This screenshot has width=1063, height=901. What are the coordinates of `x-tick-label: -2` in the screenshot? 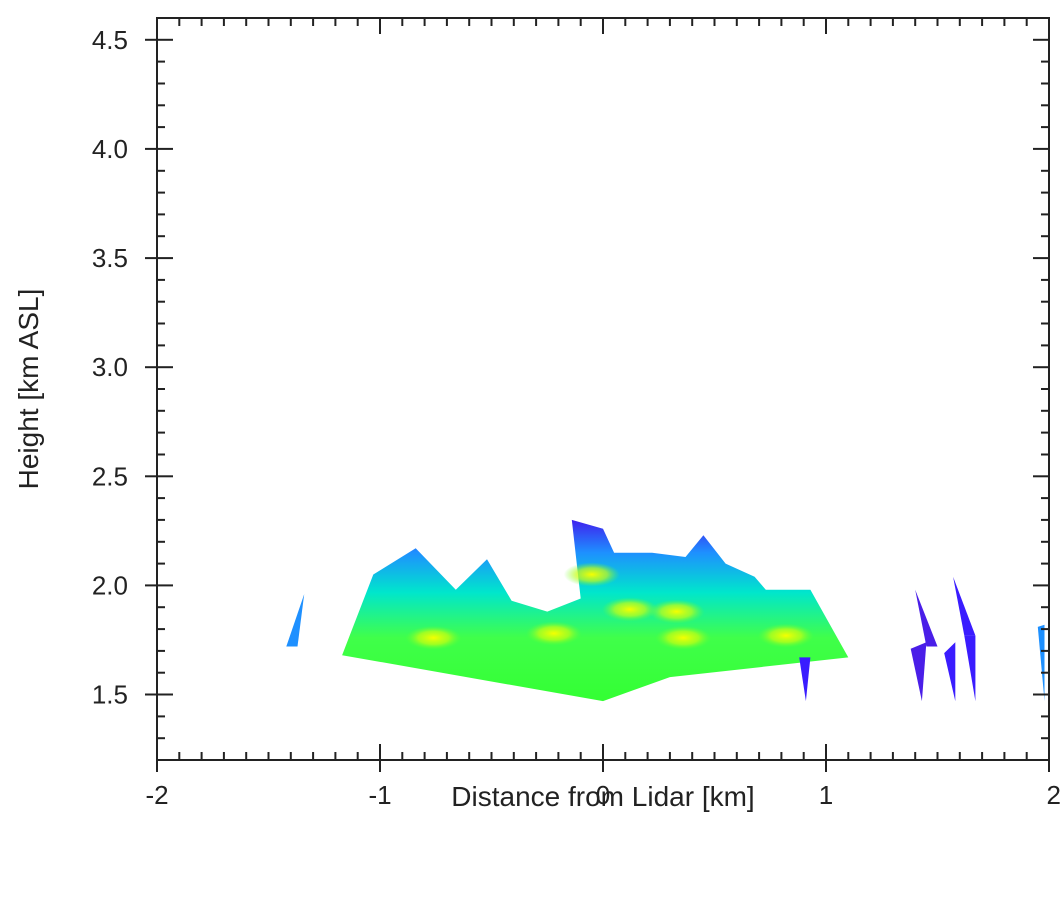 It's located at (156, 795).